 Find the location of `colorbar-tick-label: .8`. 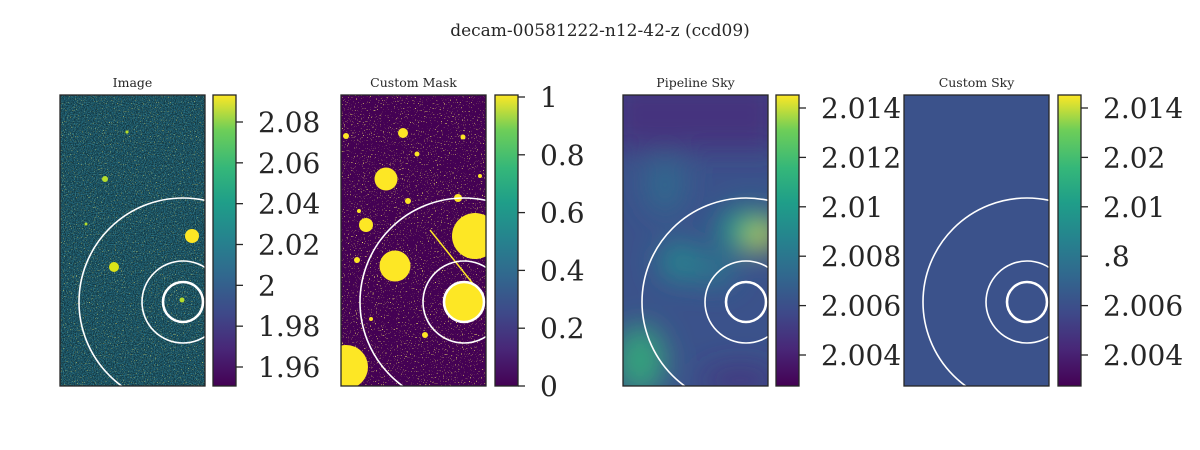

colorbar-tick-label: .8 is located at coordinates (1116, 256).